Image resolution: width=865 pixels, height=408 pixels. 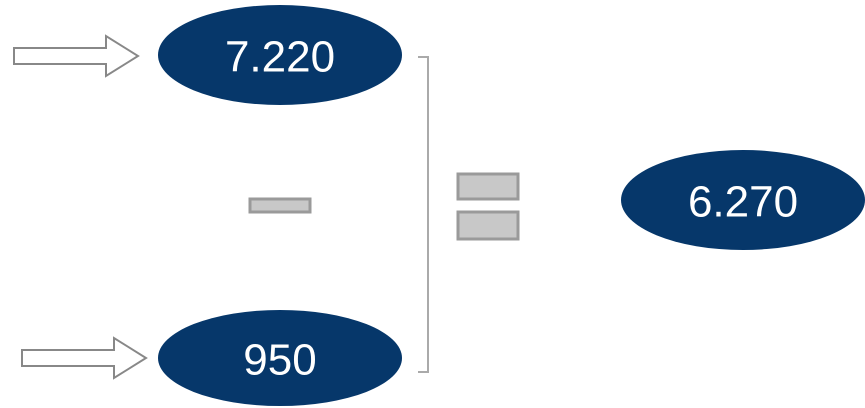 What do you see at coordinates (423, 214) in the screenshot?
I see `bracket` at bounding box center [423, 214].